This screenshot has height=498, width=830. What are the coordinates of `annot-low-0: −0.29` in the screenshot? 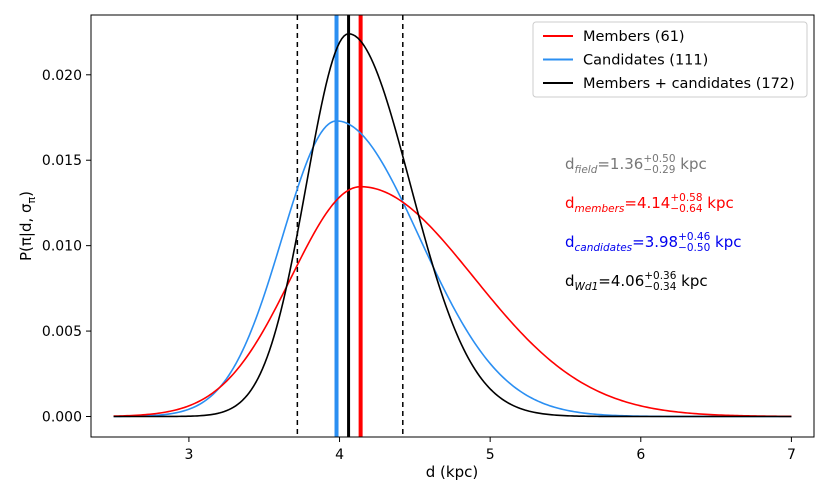 It's located at (659, 170).